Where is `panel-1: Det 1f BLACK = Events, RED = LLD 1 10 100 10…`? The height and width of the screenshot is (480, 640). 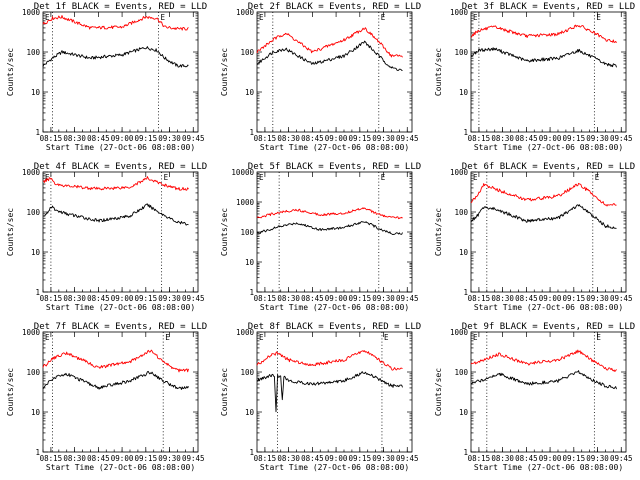
panel-1: Det 1f BLACK = Events, RED = LLD 1 10 100 10… is located at coordinates (106, 77).